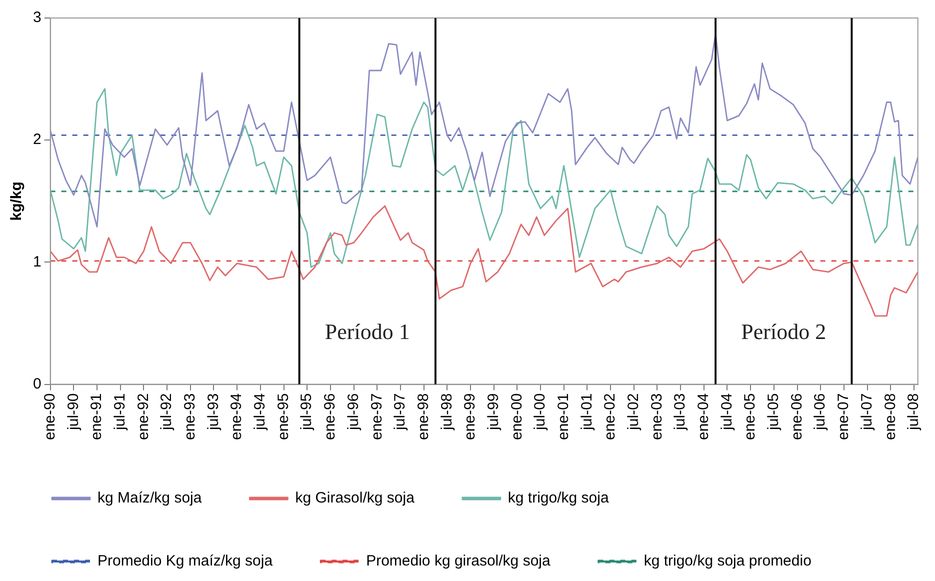 This screenshot has width=935, height=581. What do you see at coordinates (49, 416) in the screenshot?
I see `x-tick-label: ene-90` at bounding box center [49, 416].